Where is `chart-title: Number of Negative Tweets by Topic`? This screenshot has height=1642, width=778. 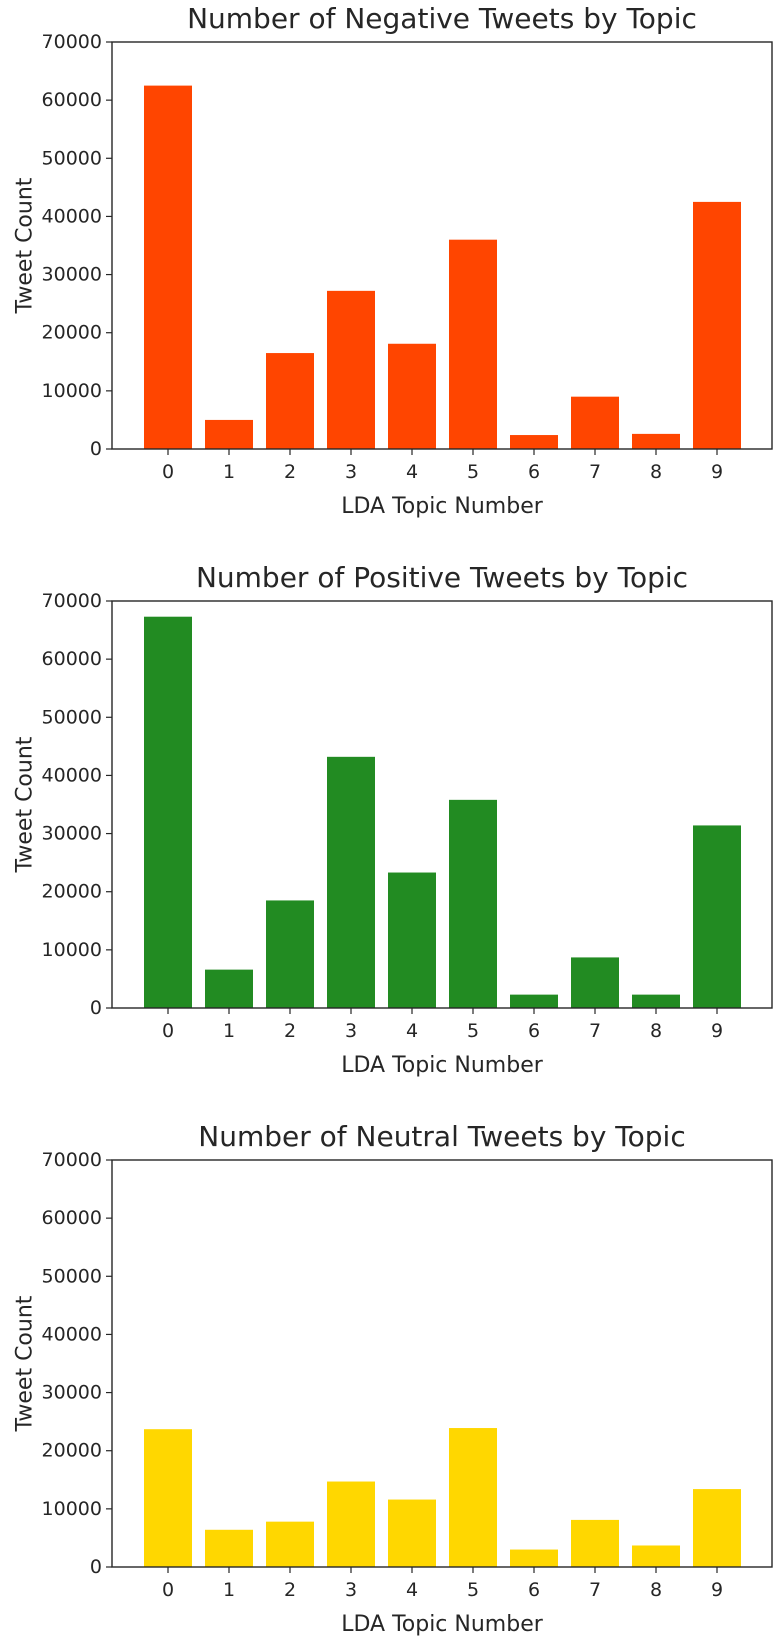 chart-title: Number of Negative Tweets by Topic is located at coordinates (442, 18).